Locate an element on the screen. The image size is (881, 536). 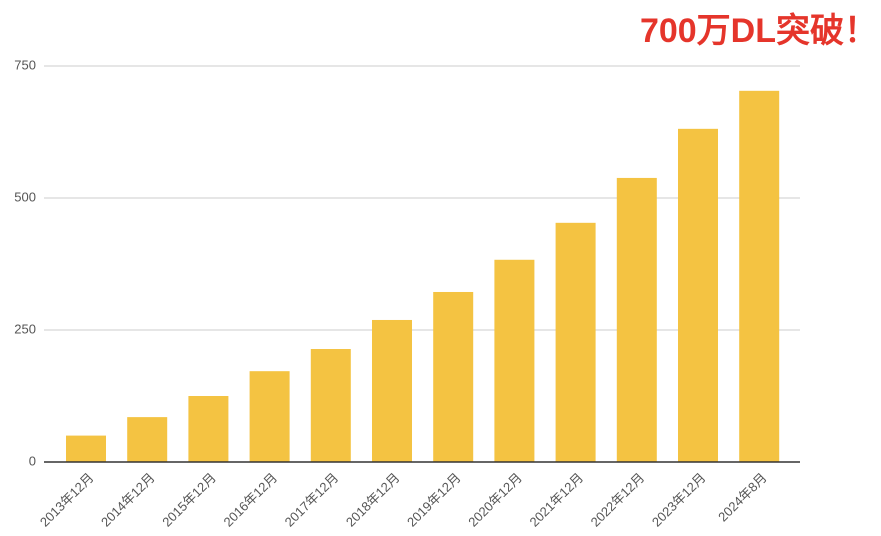
chart-title: 700万DL突破！ is located at coordinates (759, 31).